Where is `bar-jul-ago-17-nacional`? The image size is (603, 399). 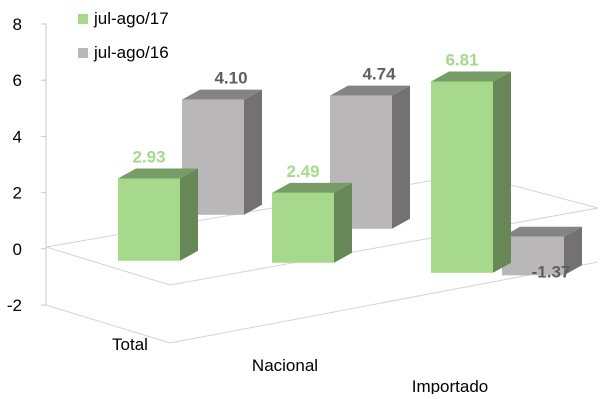
bar-jul-ago-17-nacional is located at coordinates (312, 222).